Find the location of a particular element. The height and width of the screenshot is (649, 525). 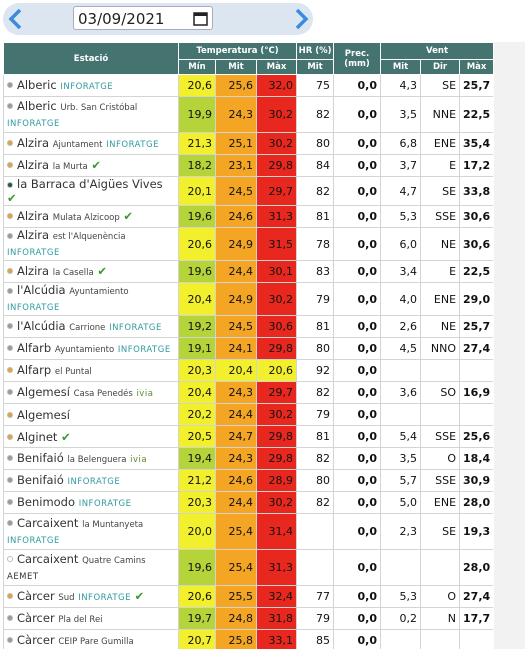

prev-day is located at coordinates (17, 19).